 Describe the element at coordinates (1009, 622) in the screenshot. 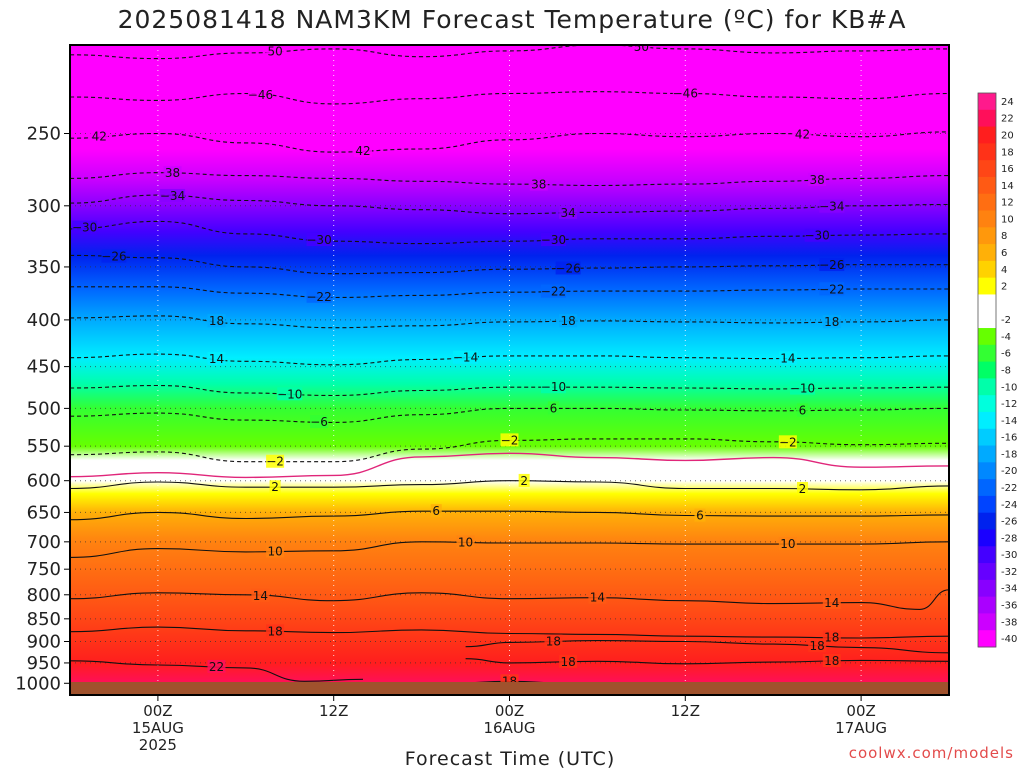

I see `colorbar-label: -38` at that location.